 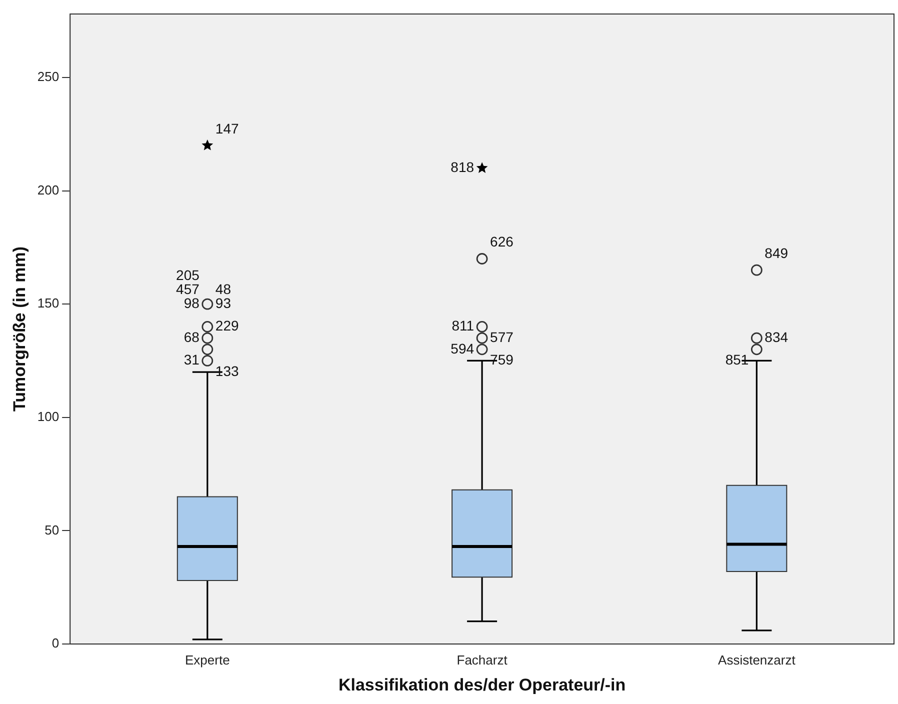 I want to click on annotation: 818, so click(x=462, y=166).